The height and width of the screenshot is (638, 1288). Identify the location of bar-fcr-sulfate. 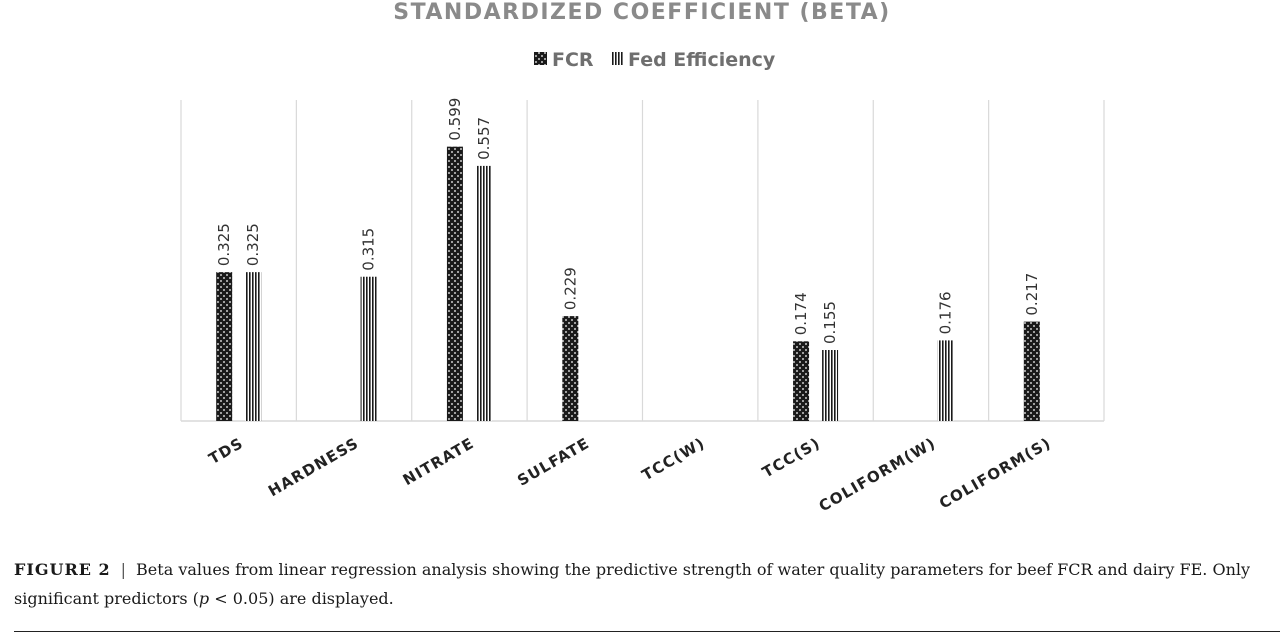
(570, 368).